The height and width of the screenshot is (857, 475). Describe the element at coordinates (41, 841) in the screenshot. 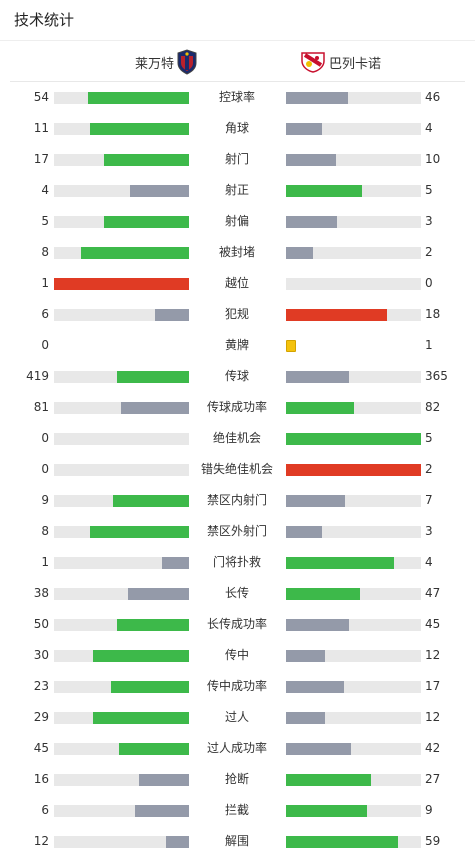

I see `home-stat-value: 12` at that location.